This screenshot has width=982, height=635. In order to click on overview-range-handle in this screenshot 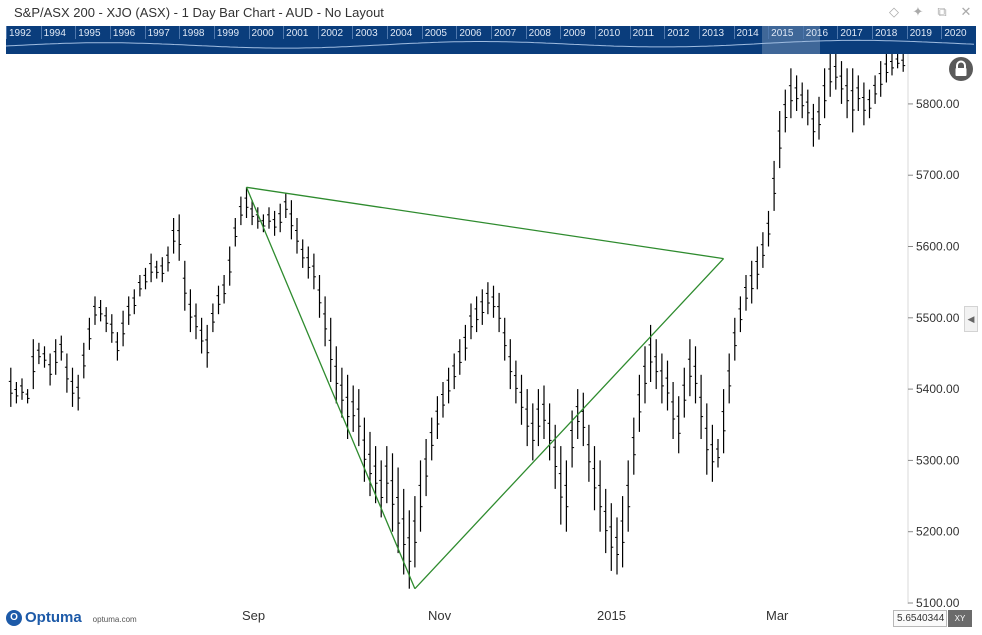, I will do `click(791, 40)`.